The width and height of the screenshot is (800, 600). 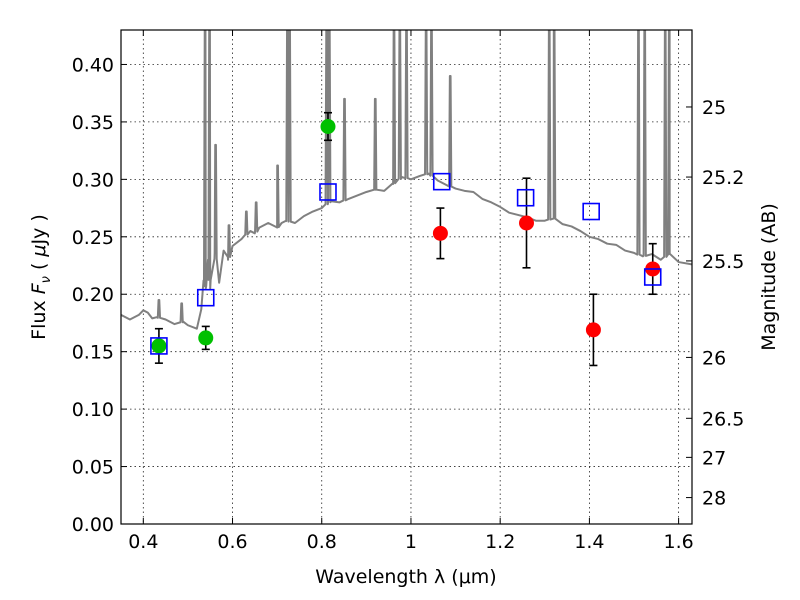 I want to click on y-right-tick-label: 25.2, so click(x=723, y=178).